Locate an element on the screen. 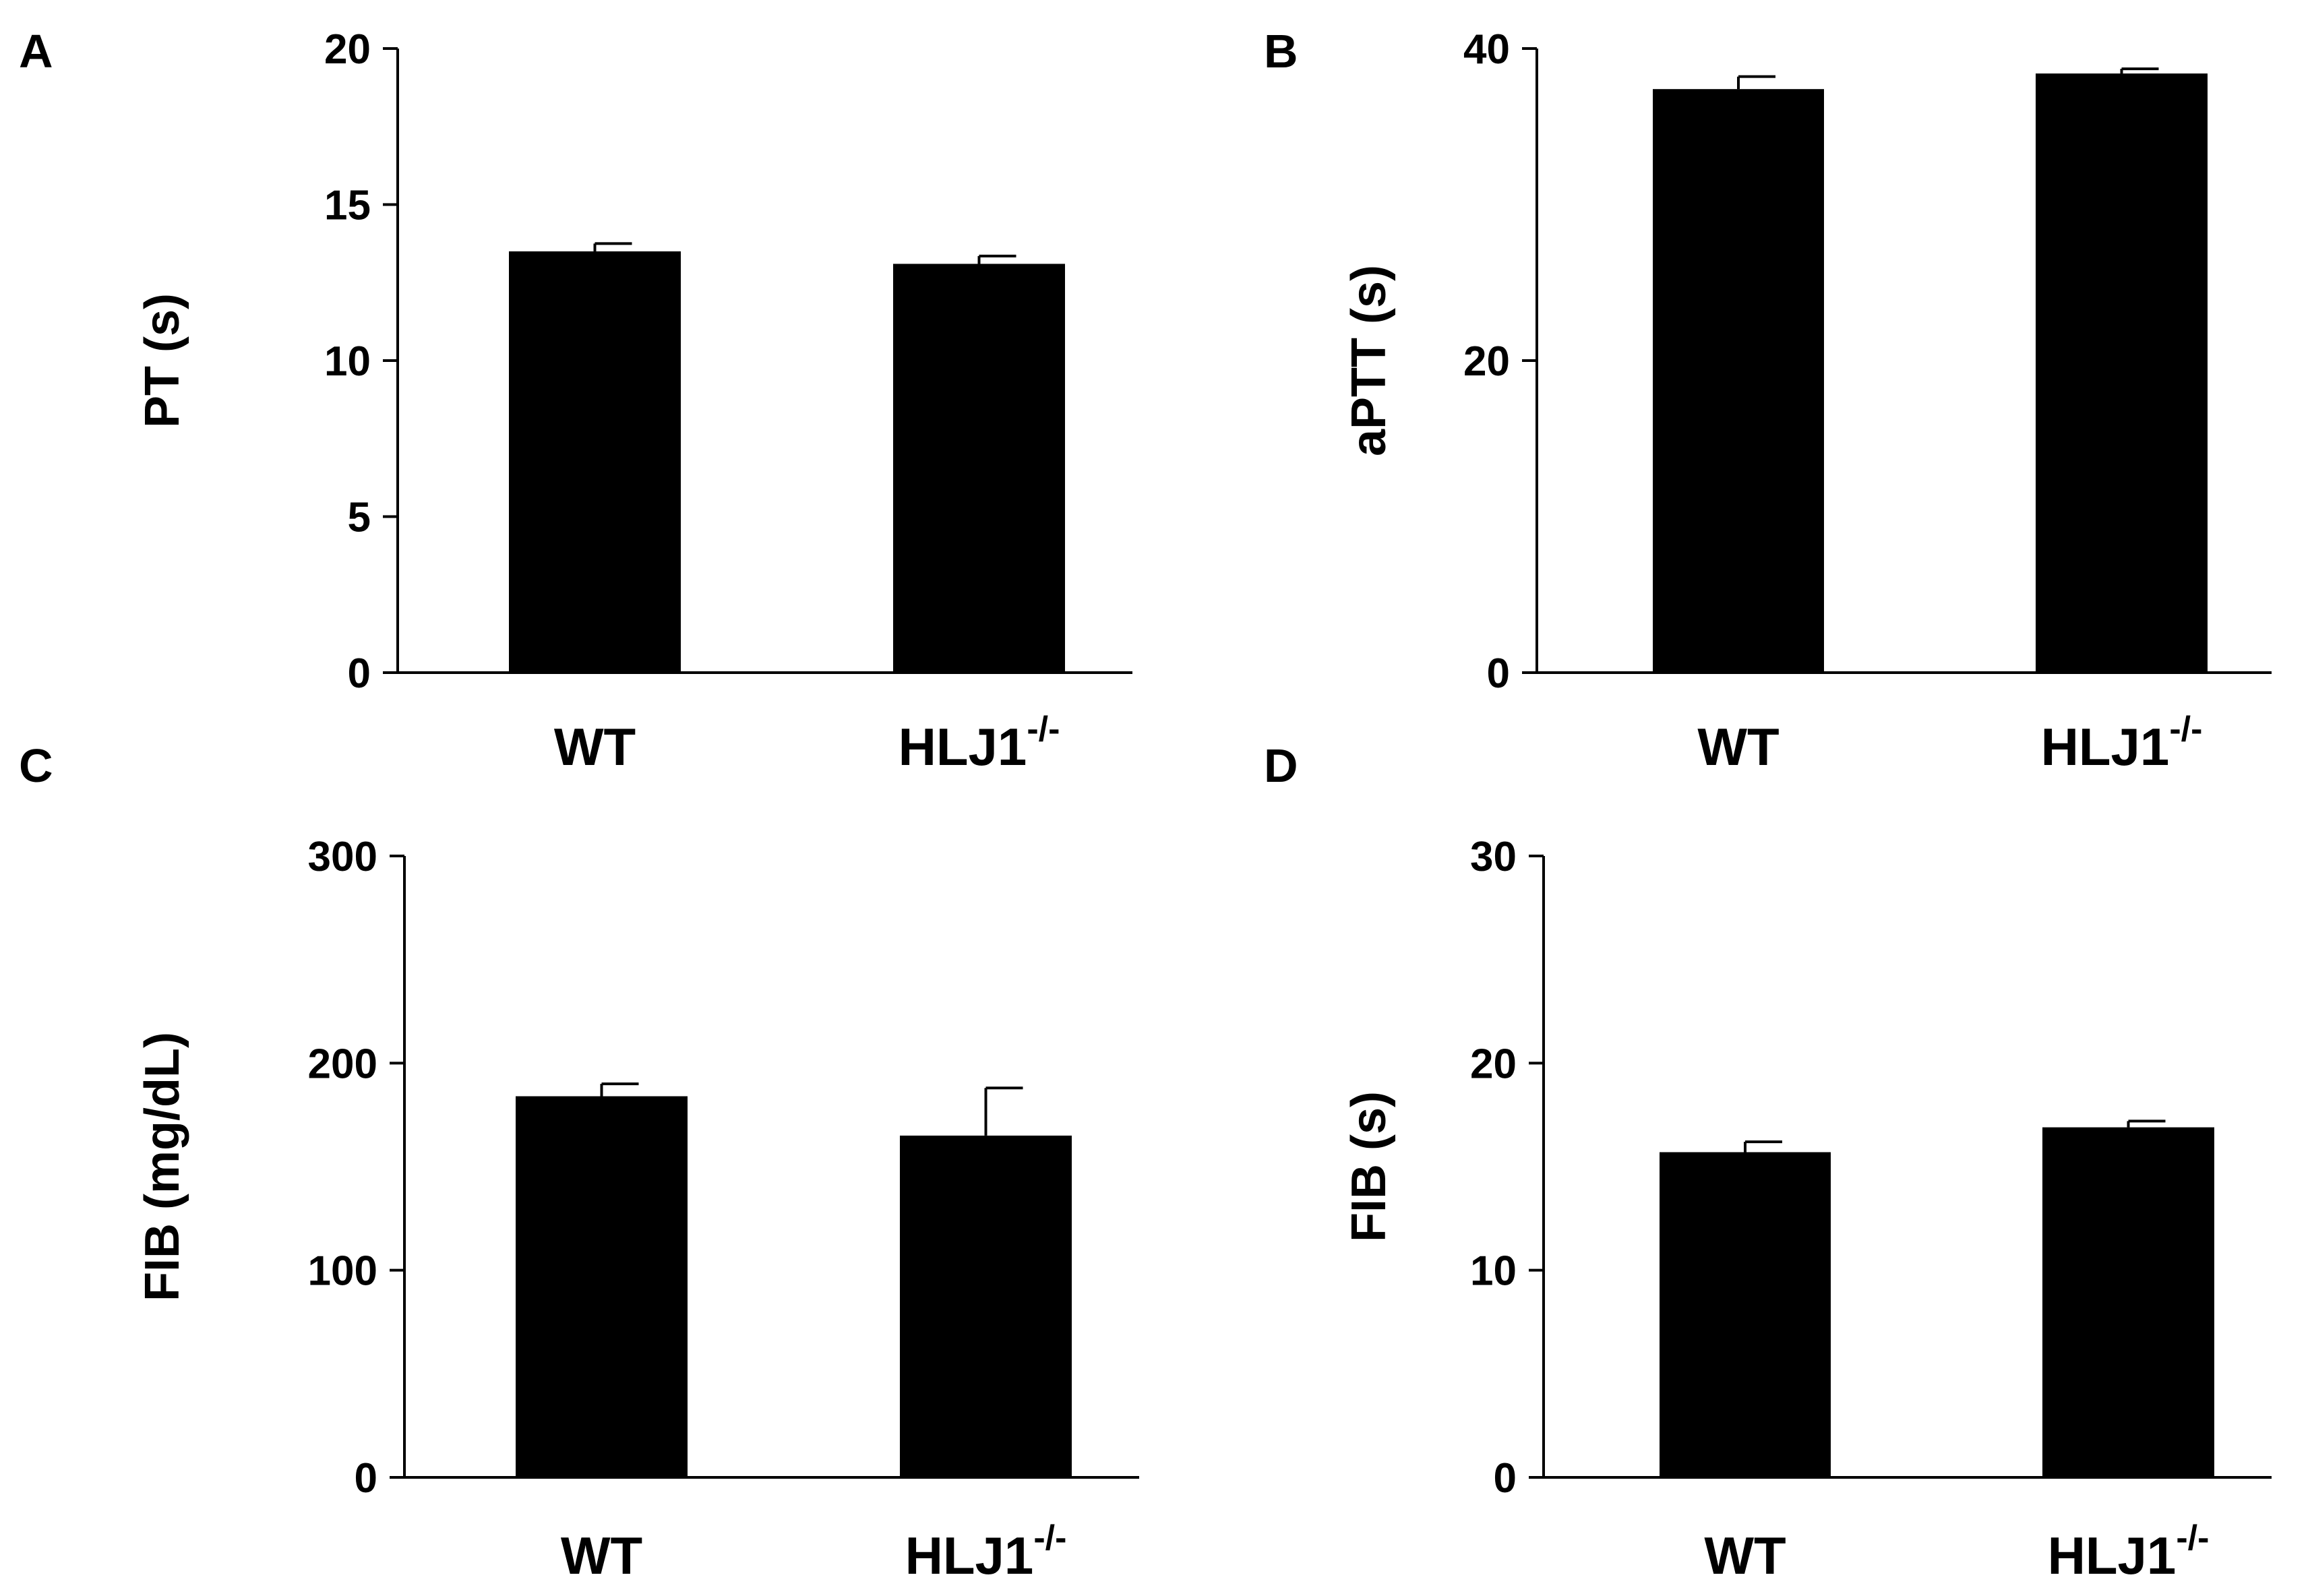  y-tick-label: 5 is located at coordinates (359, 518).